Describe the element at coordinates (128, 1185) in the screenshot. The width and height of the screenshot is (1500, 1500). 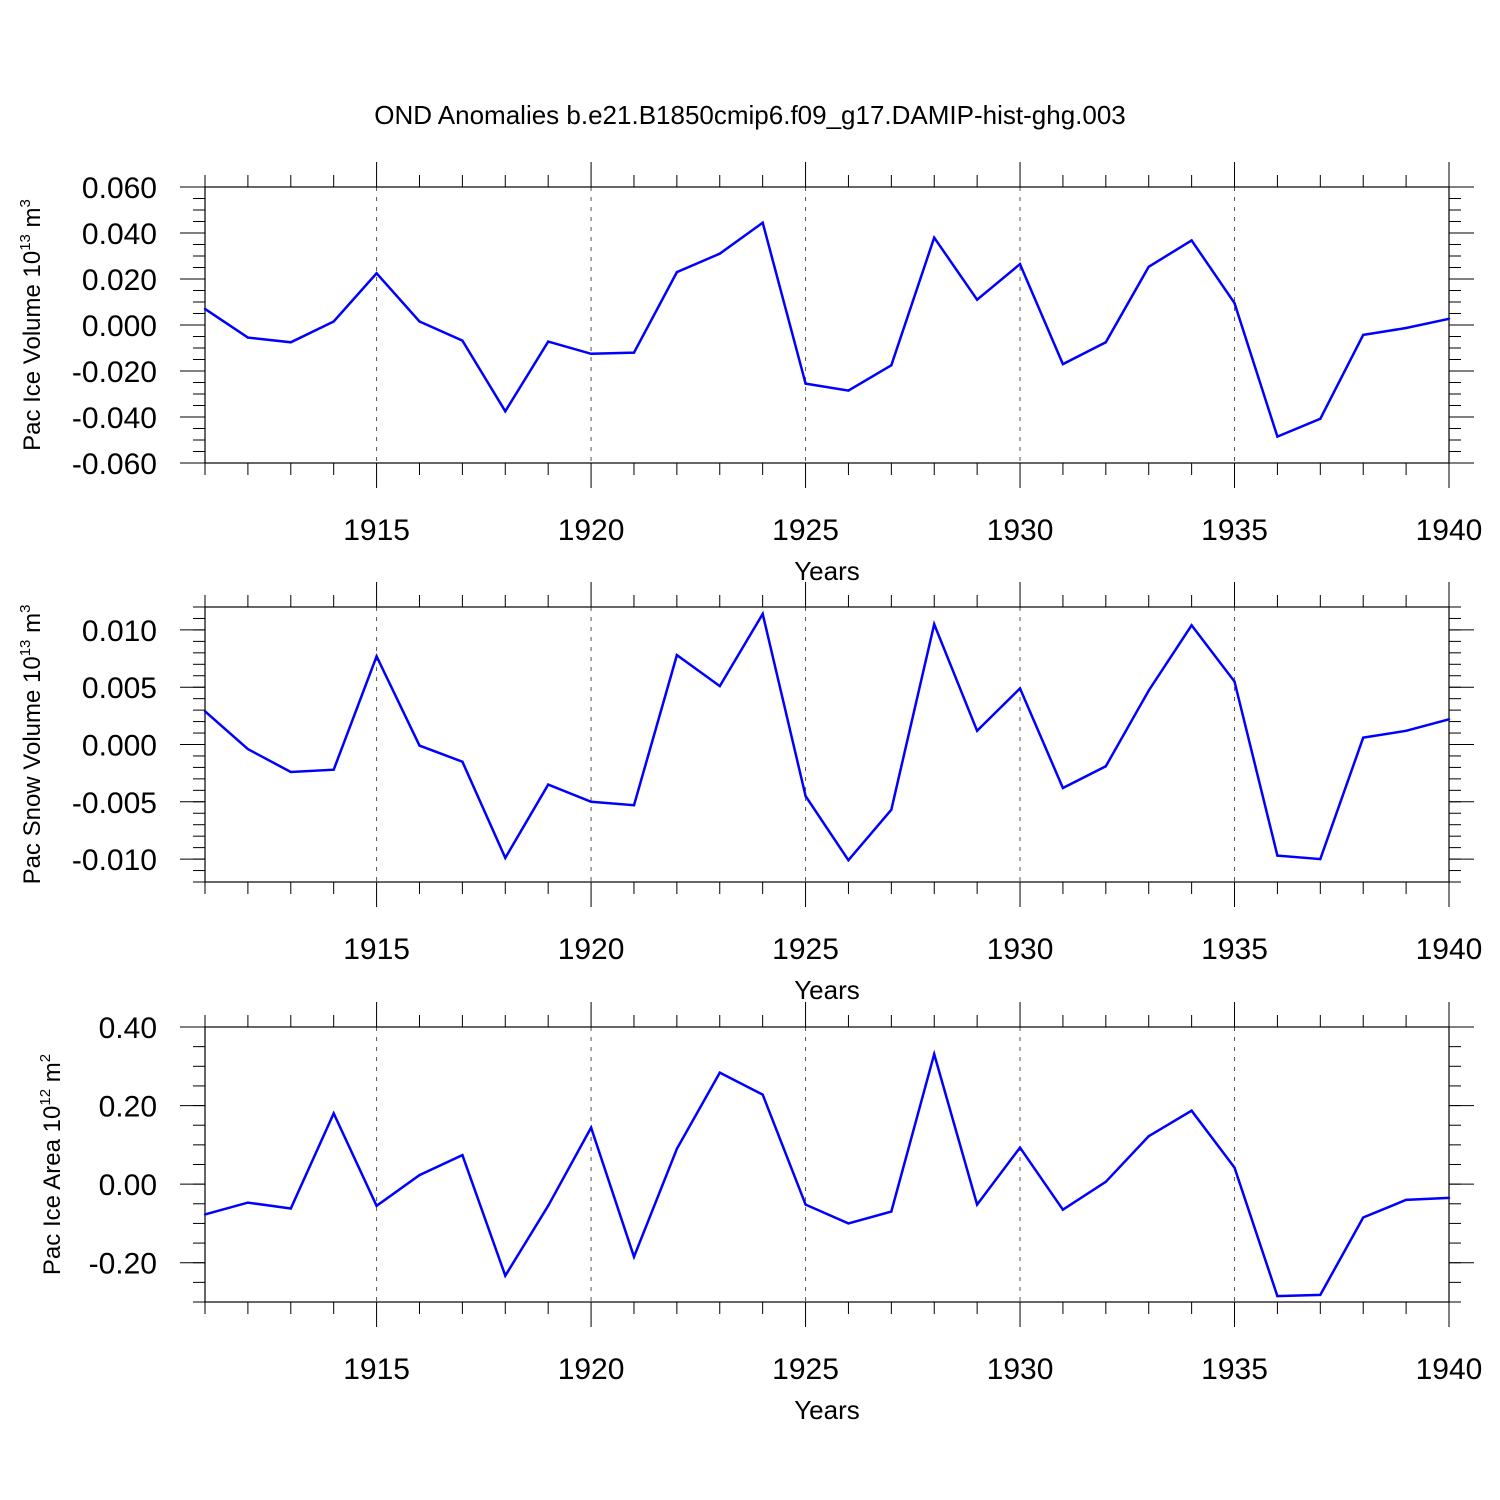
I see `y-tick-label: 0.00` at that location.